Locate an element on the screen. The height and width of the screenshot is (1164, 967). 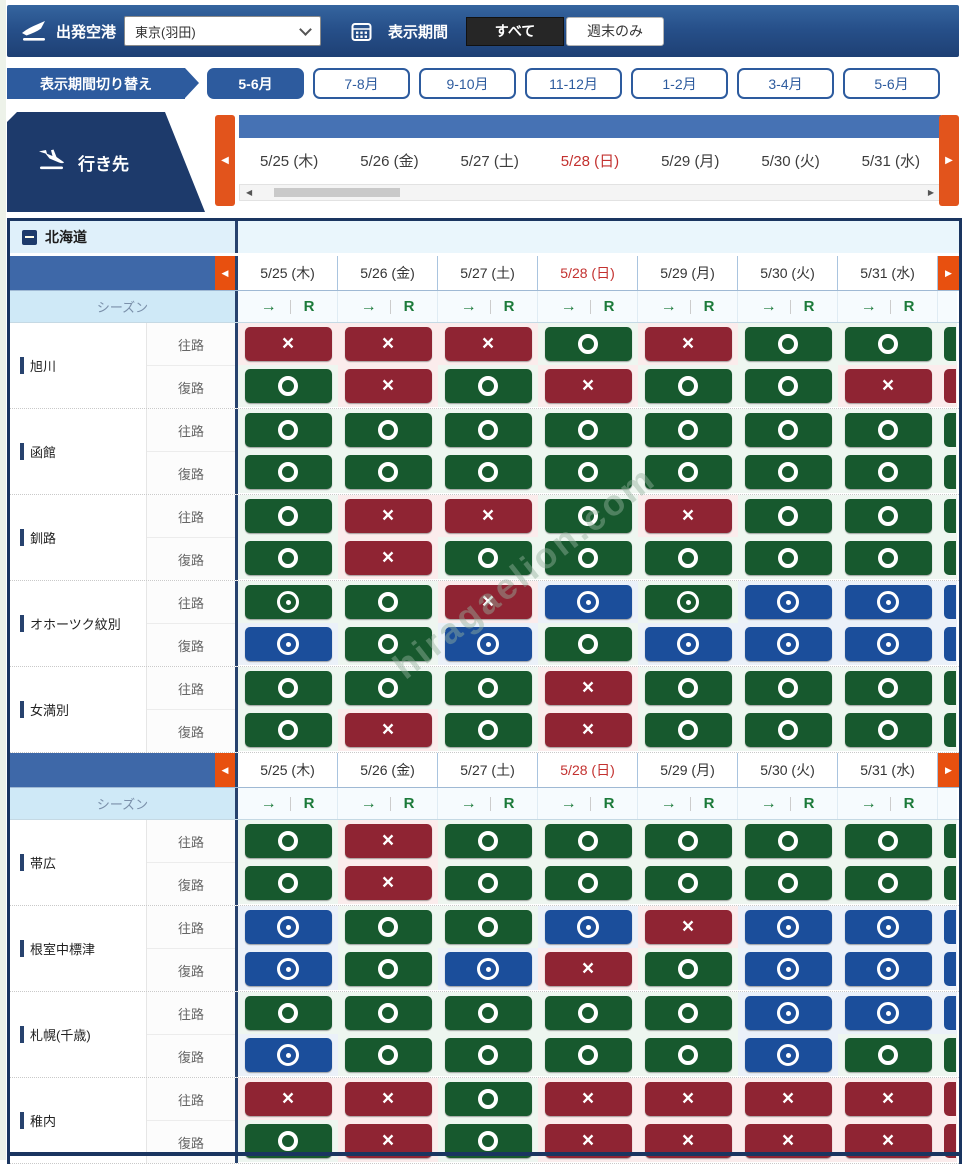
period-option-button: 9-10月 is located at coordinates (467, 83).